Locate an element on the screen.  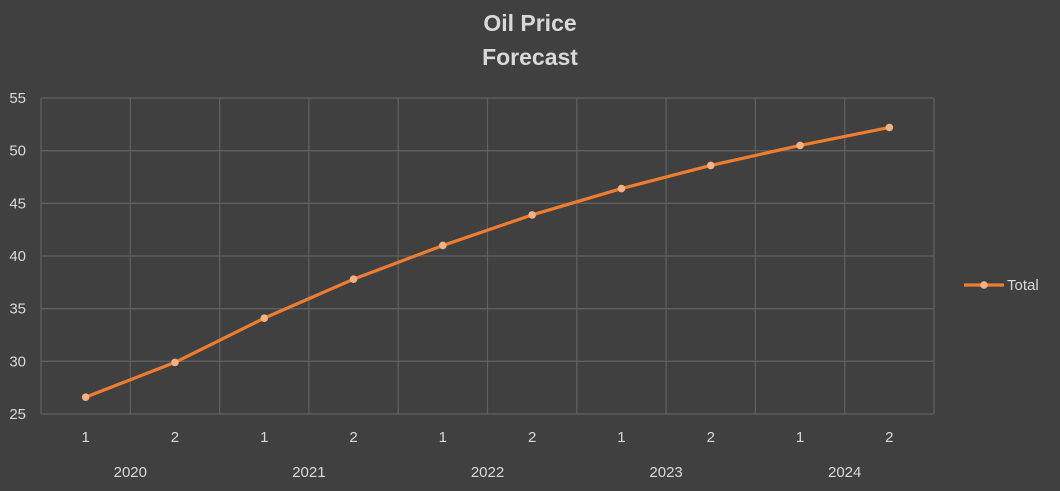
x-group-label: 2022 is located at coordinates (487, 472).